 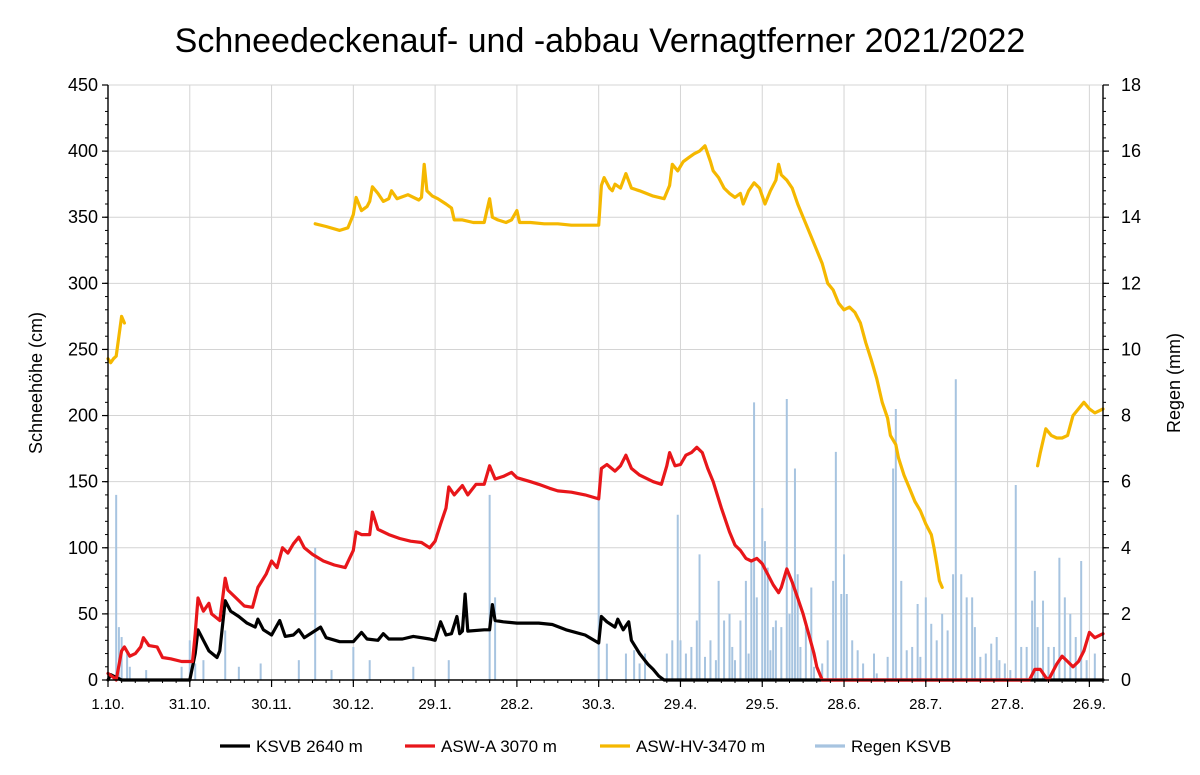 What do you see at coordinates (107, 704) in the screenshot?
I see `x-tick-label: 1.10.` at bounding box center [107, 704].